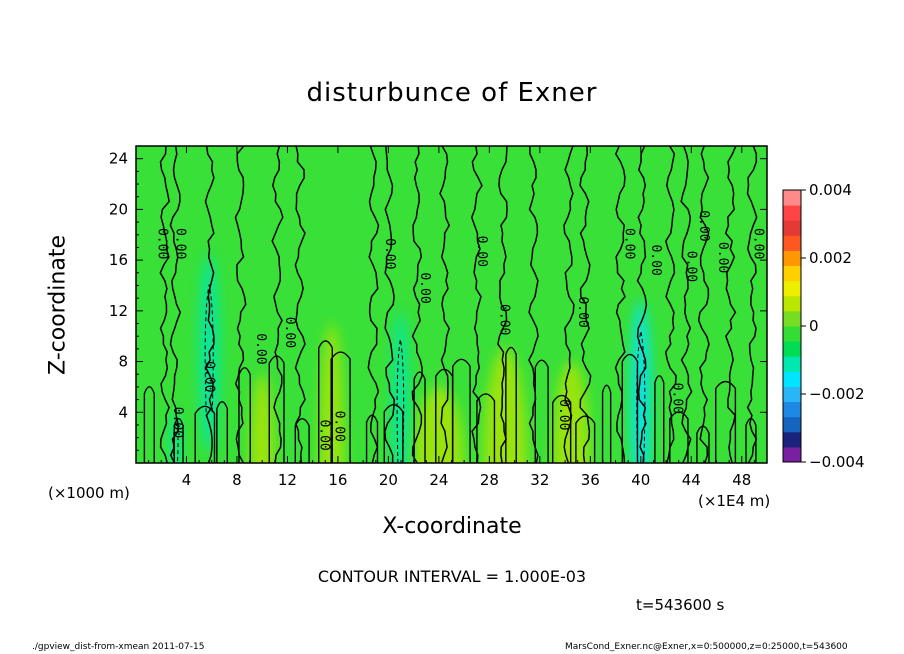  Describe the element at coordinates (489, 480) in the screenshot. I see `x-tick-label: 28` at that location.